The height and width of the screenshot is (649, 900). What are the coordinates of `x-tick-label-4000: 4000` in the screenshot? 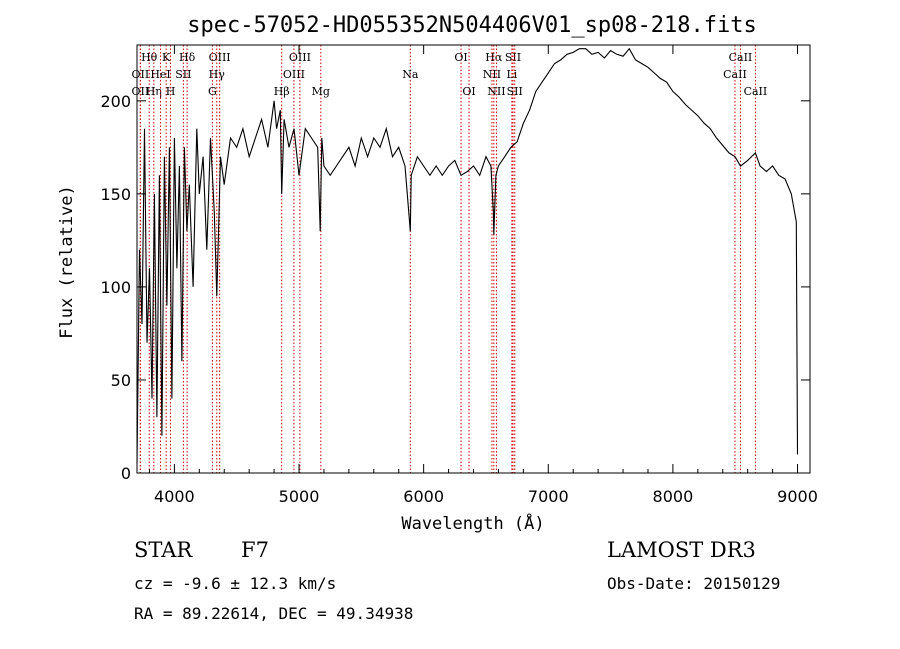 It's located at (174, 496).